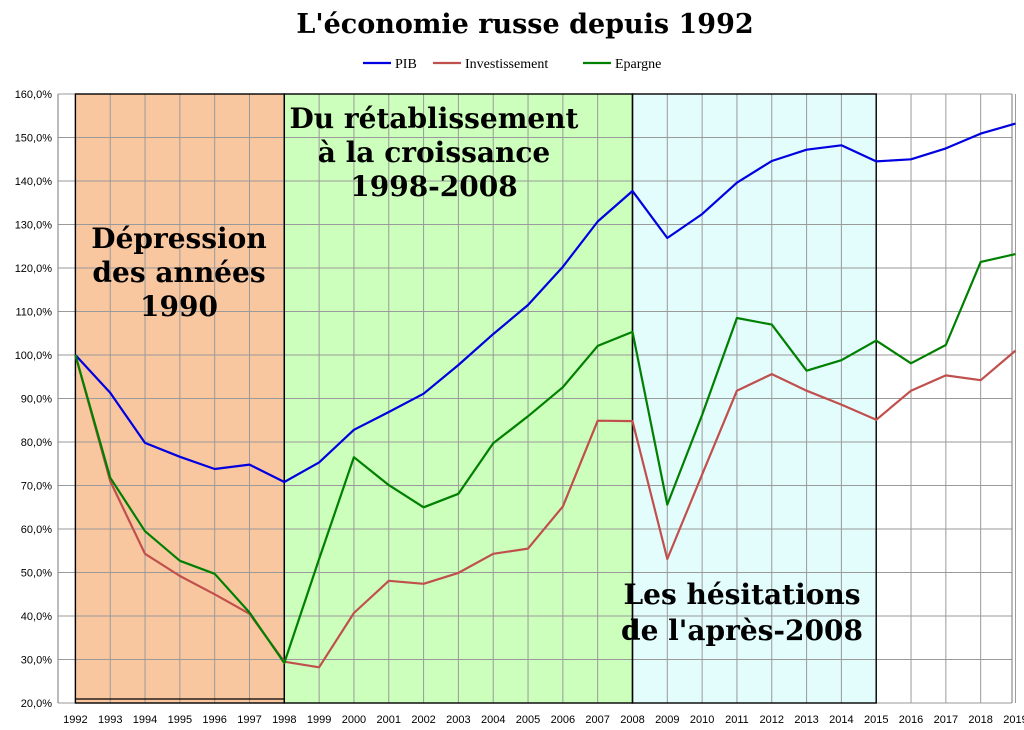 The width and height of the screenshot is (1024, 730). I want to click on x-tick-label: 2002, so click(423, 720).